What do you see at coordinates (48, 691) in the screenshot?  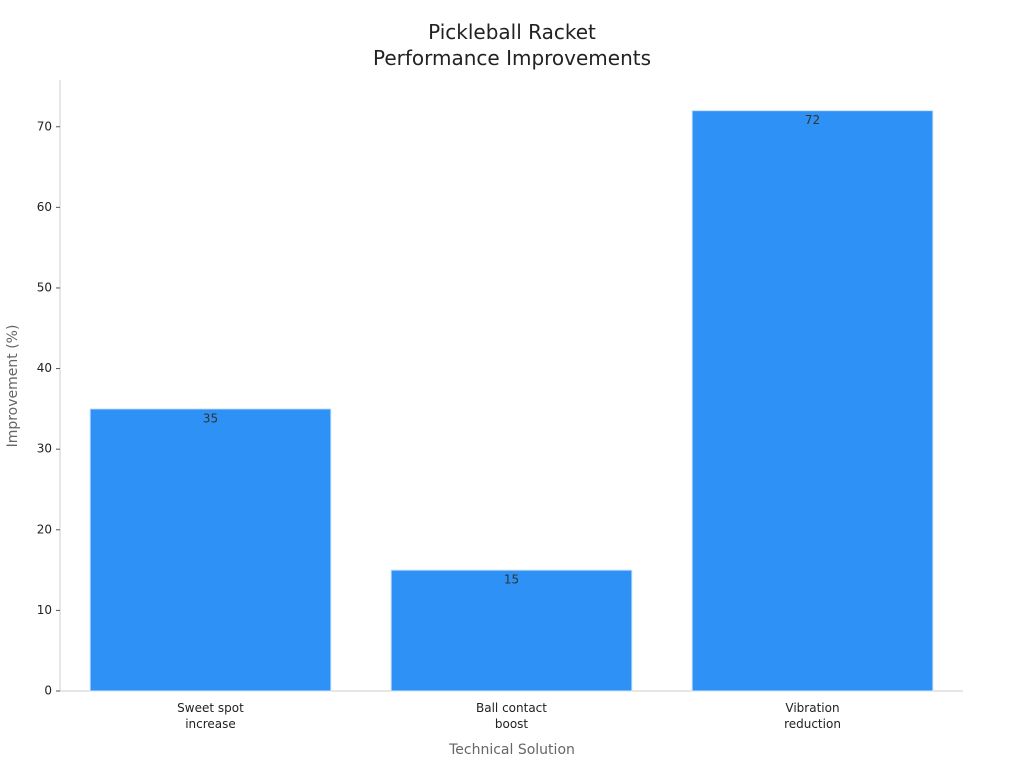 I see `y-tick-label: 0` at bounding box center [48, 691].